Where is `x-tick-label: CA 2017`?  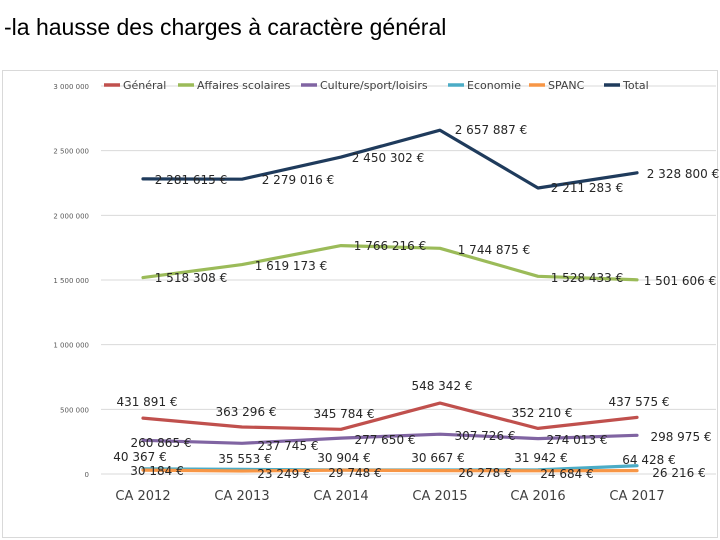
x-tick-label: CA 2017 is located at coordinates (636, 496).